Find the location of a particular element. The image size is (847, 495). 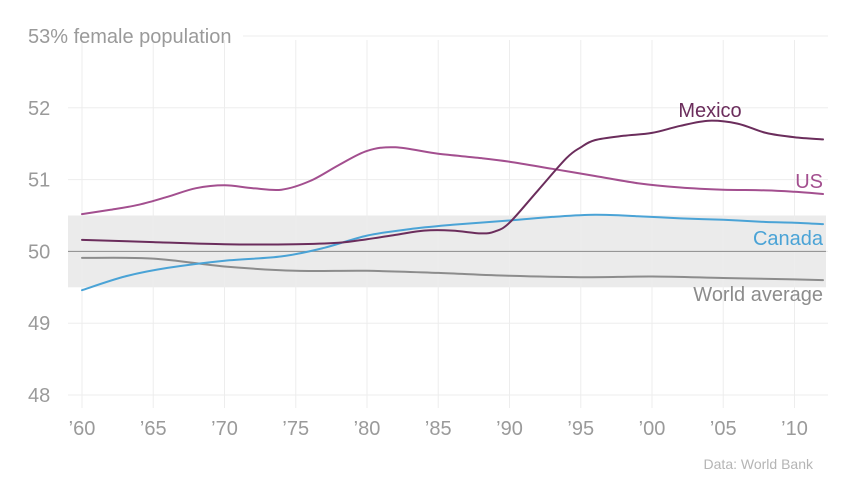

y-tick-label: 52 is located at coordinates (39, 109).